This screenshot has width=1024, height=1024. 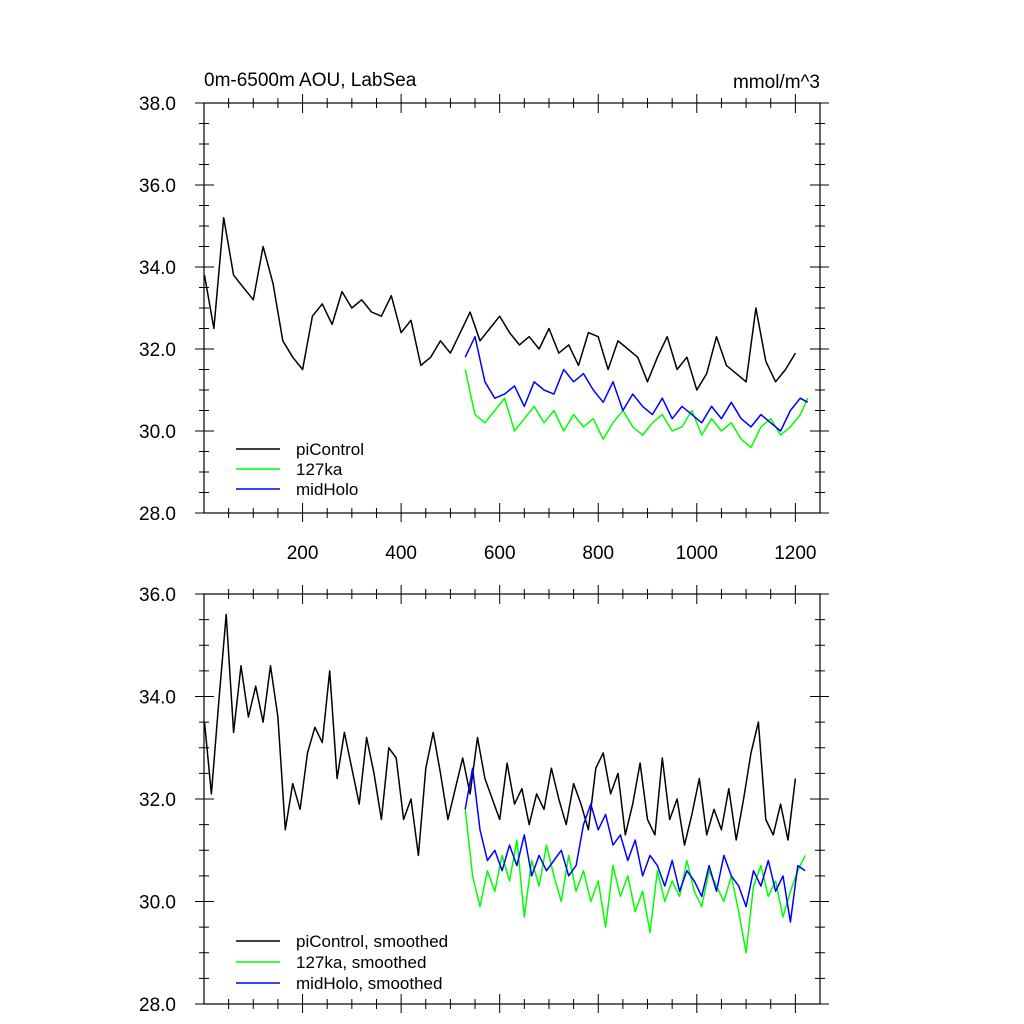 I want to click on legend-label: piControl, so click(x=330, y=449).